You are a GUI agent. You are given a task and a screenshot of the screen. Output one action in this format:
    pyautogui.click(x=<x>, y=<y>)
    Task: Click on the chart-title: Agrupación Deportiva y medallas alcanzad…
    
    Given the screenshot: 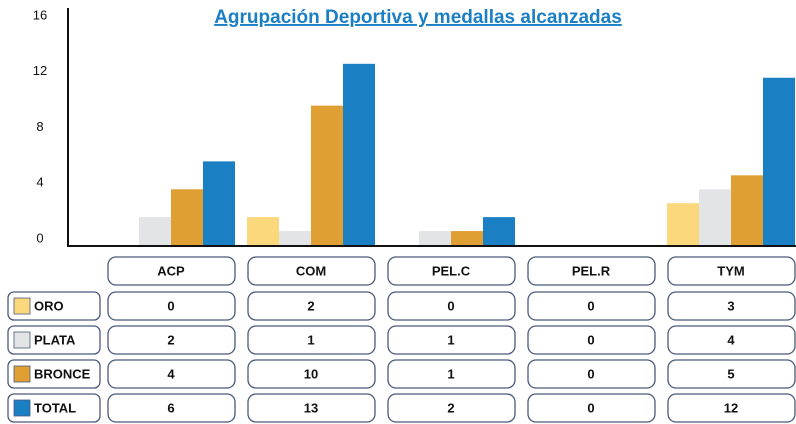 What is the action you would take?
    pyautogui.click(x=418, y=17)
    